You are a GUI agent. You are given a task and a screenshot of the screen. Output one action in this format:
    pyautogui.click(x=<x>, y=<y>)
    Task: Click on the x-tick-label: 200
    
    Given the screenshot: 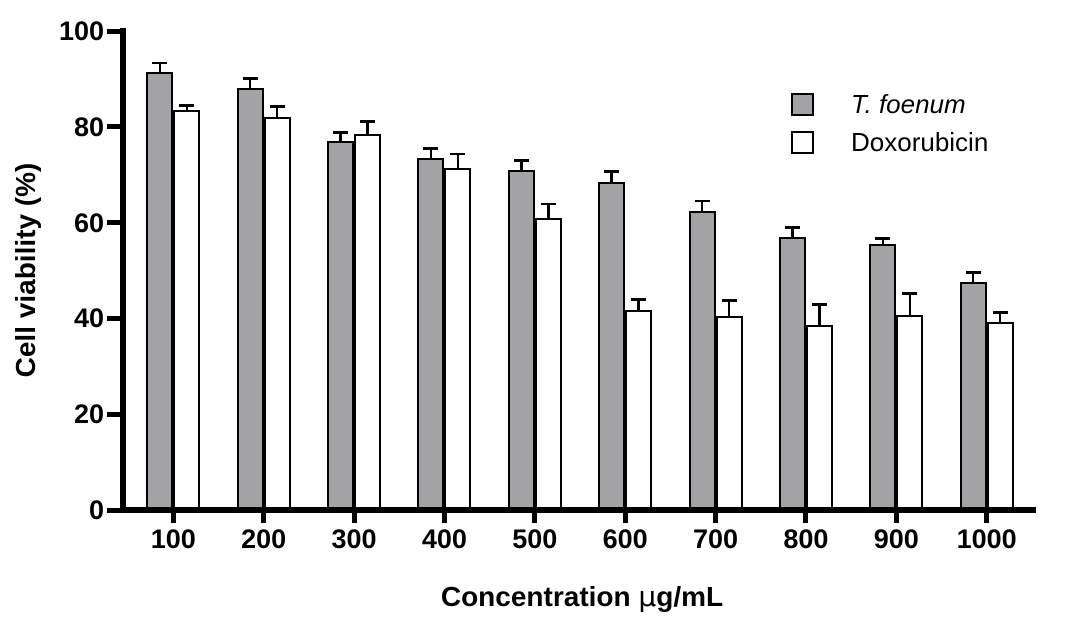 What is the action you would take?
    pyautogui.click(x=264, y=539)
    